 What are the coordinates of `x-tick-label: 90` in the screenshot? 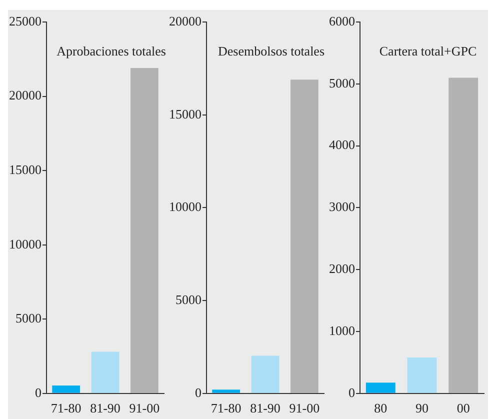 It's located at (422, 408).